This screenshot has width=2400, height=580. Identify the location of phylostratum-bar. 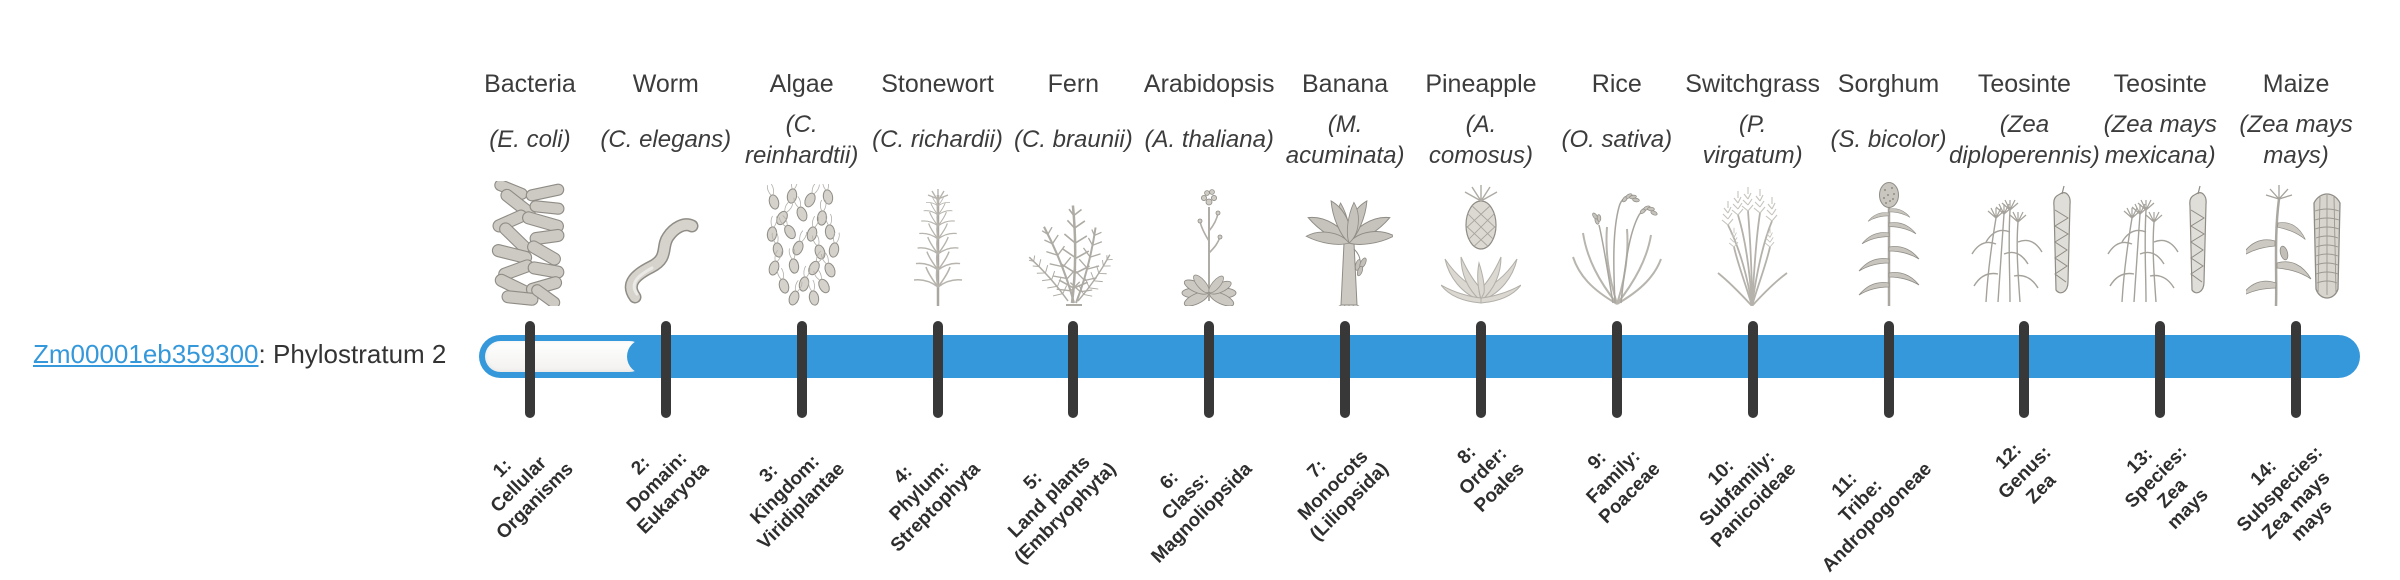
(1419, 356).